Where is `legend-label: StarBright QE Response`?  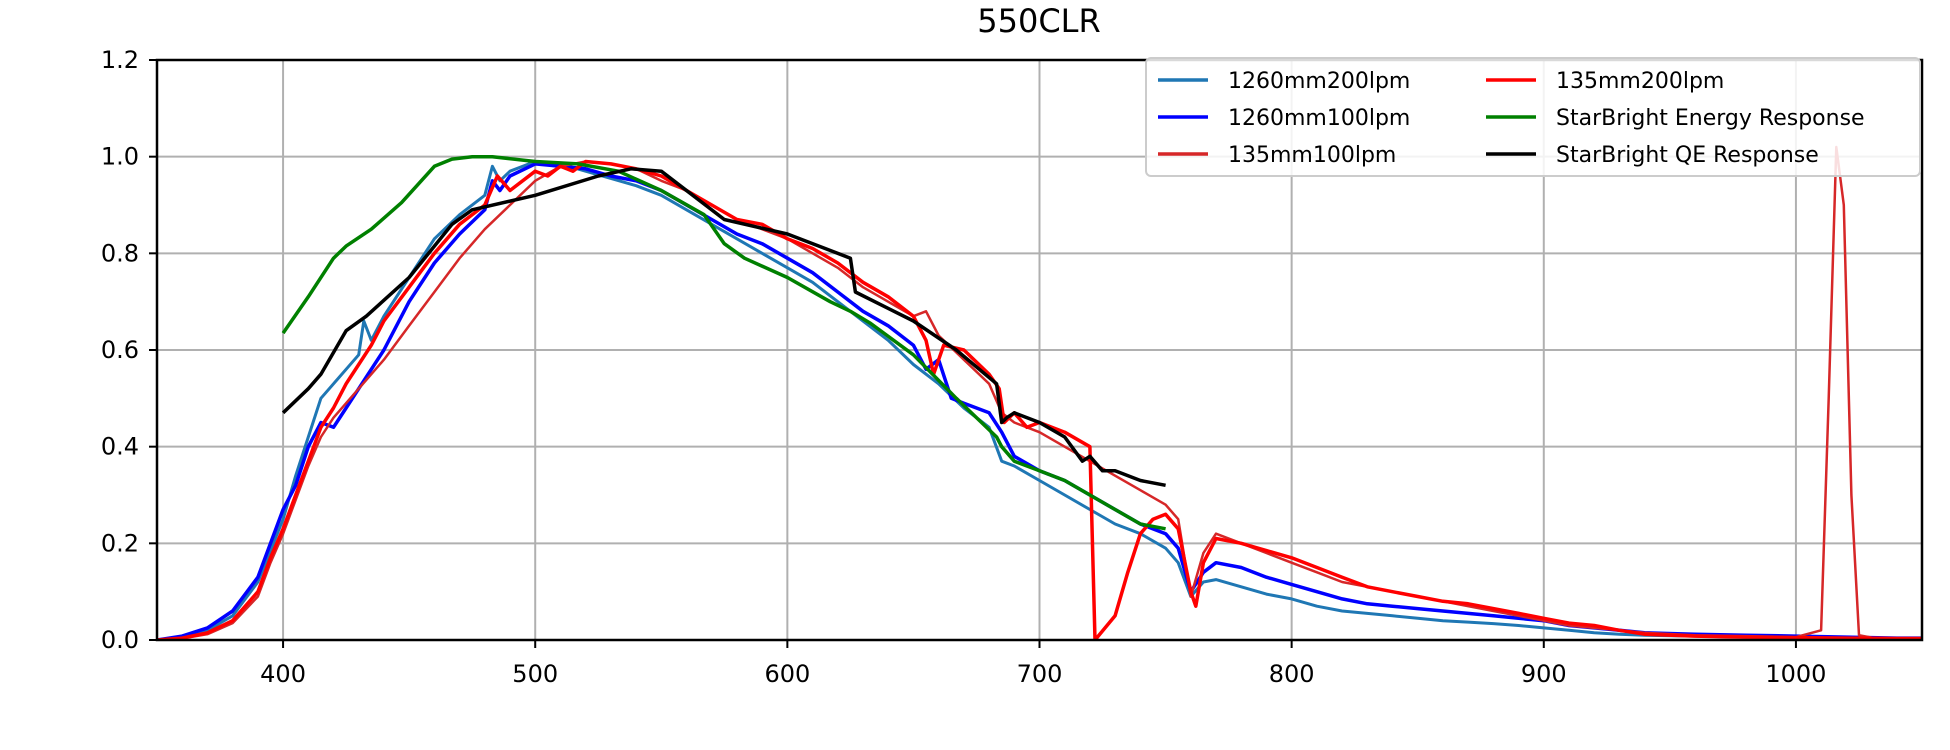
legend-label: StarBright QE Response is located at coordinates (1687, 155).